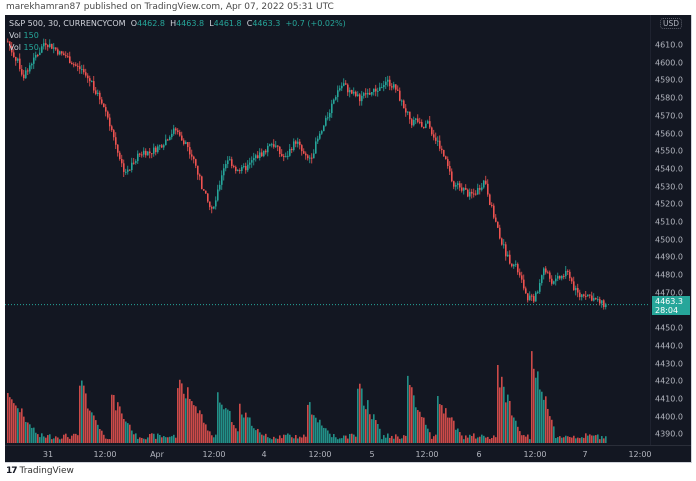 The image size is (696, 481). What do you see at coordinates (31, 35) in the screenshot?
I see `volume-value: 150` at bounding box center [31, 35].